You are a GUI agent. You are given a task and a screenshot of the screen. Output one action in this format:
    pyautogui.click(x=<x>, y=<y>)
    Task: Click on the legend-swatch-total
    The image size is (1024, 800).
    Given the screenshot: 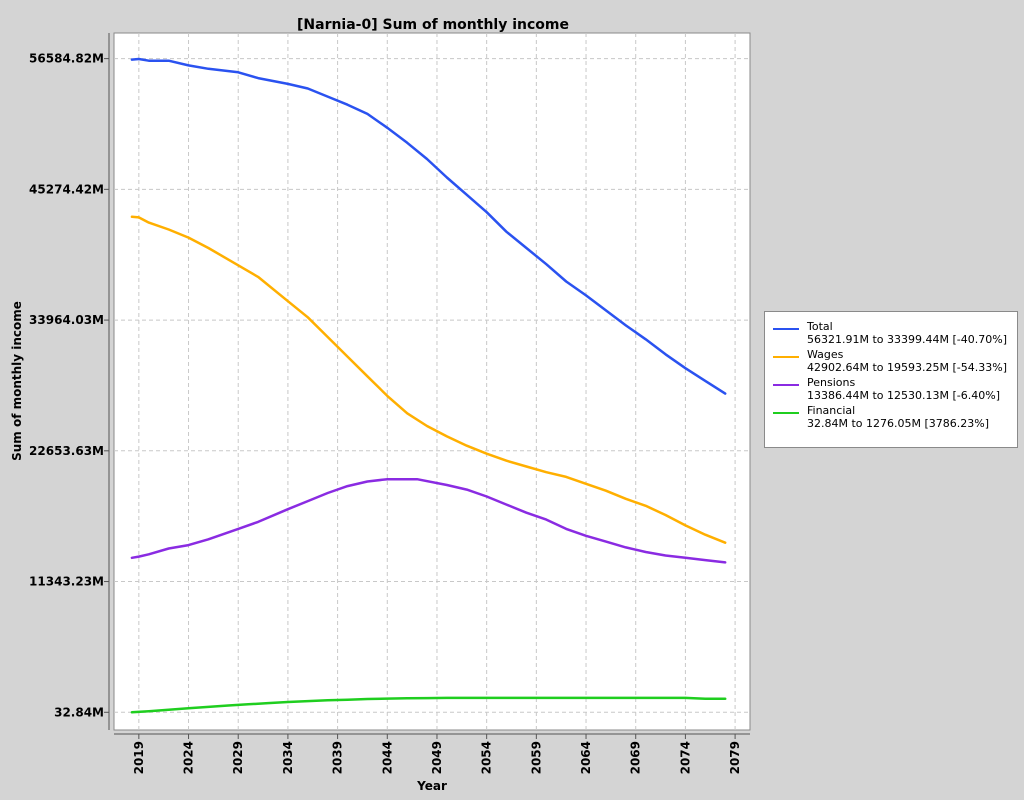 What is the action you would take?
    pyautogui.click(x=786, y=329)
    